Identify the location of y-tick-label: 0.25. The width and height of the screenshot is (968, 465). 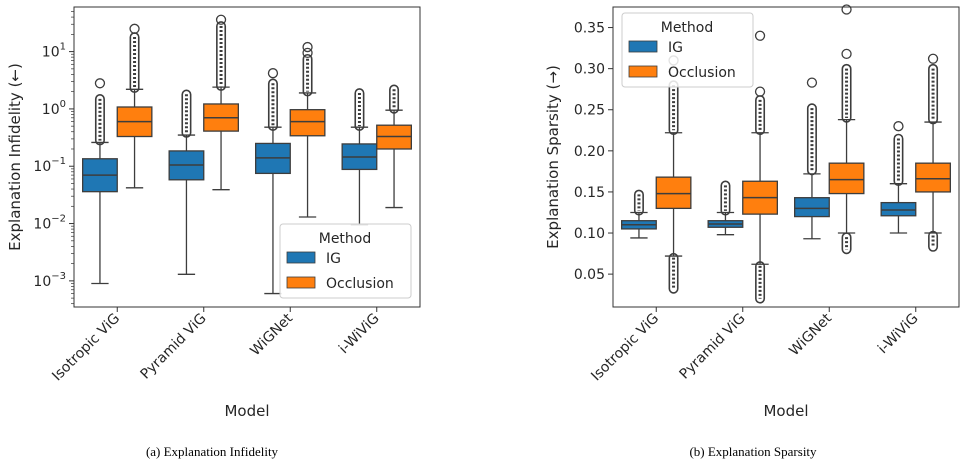
(589, 111).